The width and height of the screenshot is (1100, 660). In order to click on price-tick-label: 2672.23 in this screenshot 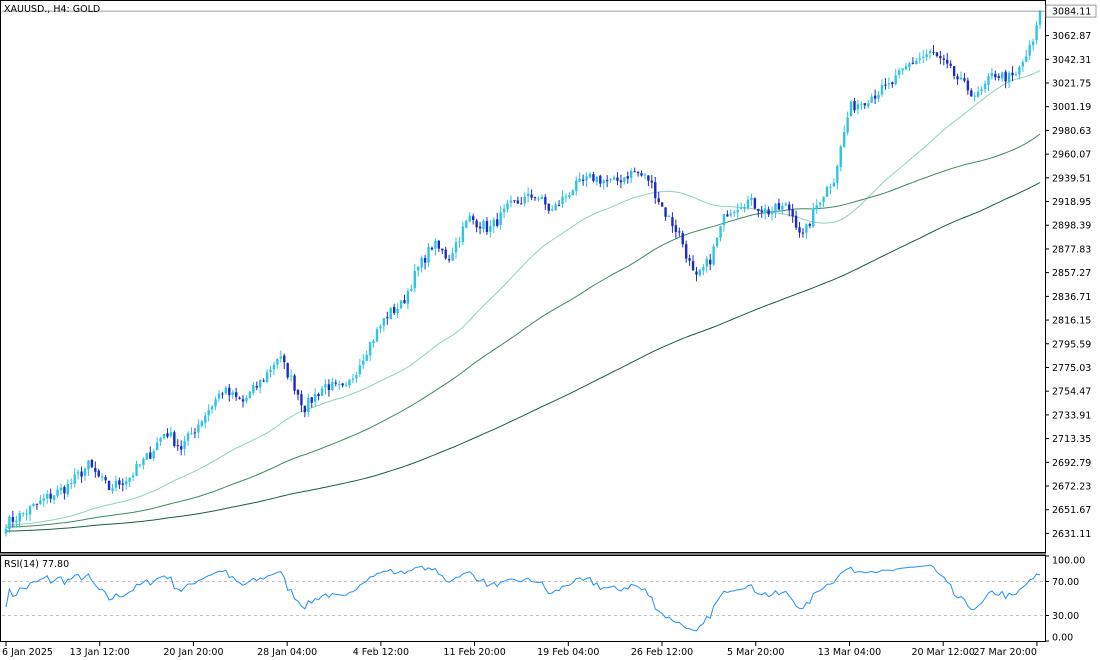, I will do `click(1071, 487)`.